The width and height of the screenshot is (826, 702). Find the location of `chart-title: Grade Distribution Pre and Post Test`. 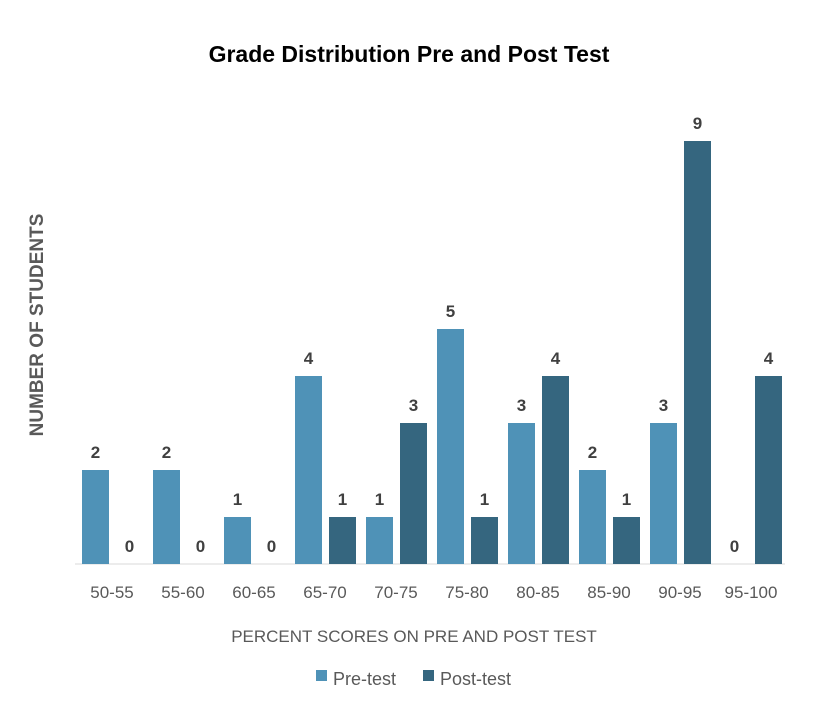

chart-title: Grade Distribution Pre and Post Test is located at coordinates (409, 54).